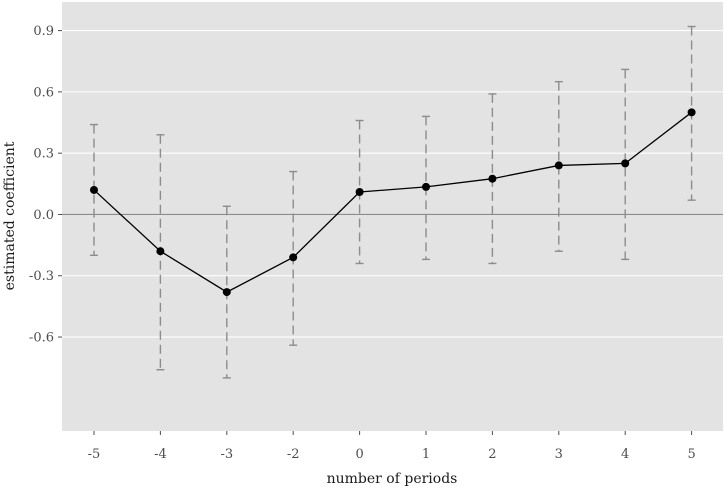 This screenshot has height=489, width=726. I want to click on y-tick-label: 0.6, so click(43, 92).